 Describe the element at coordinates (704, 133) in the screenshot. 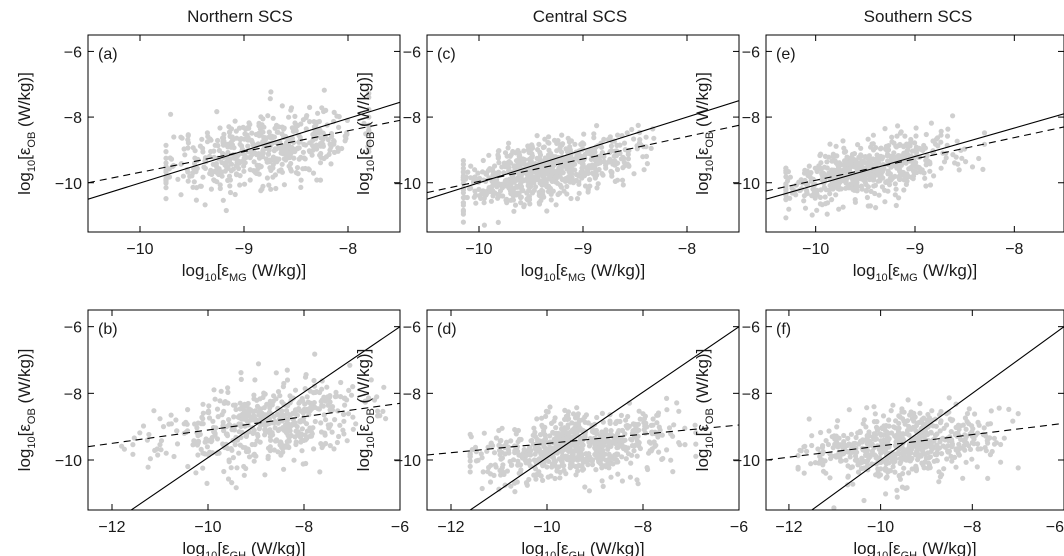

I see `y-axis-label: log10[εOB (W/kg)]` at that location.